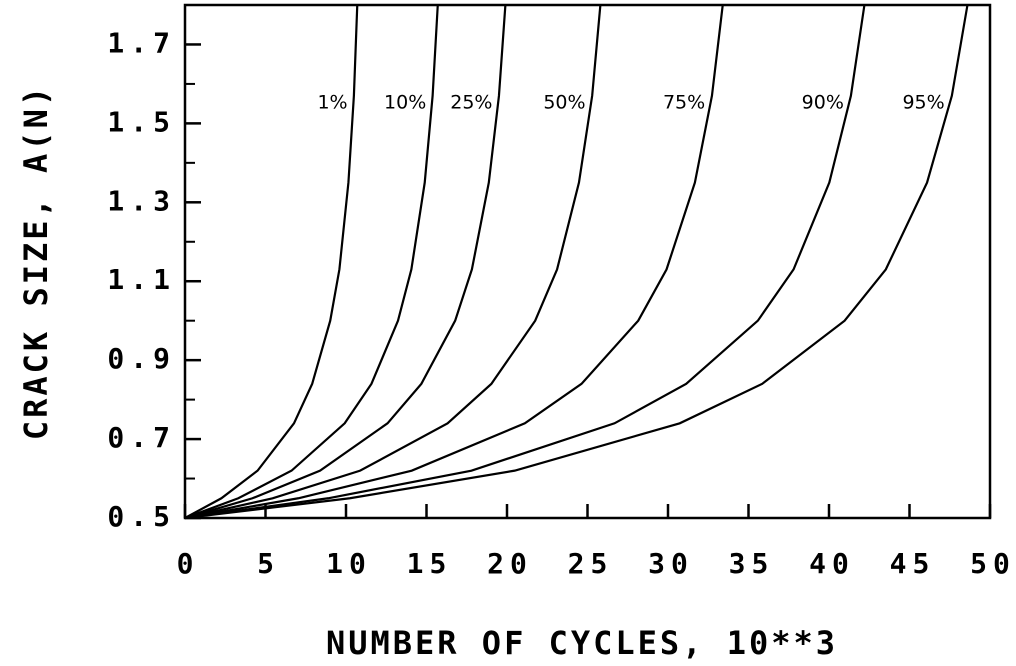 This screenshot has width=1016, height=666. I want to click on curve-label: 95%, so click(923, 103).